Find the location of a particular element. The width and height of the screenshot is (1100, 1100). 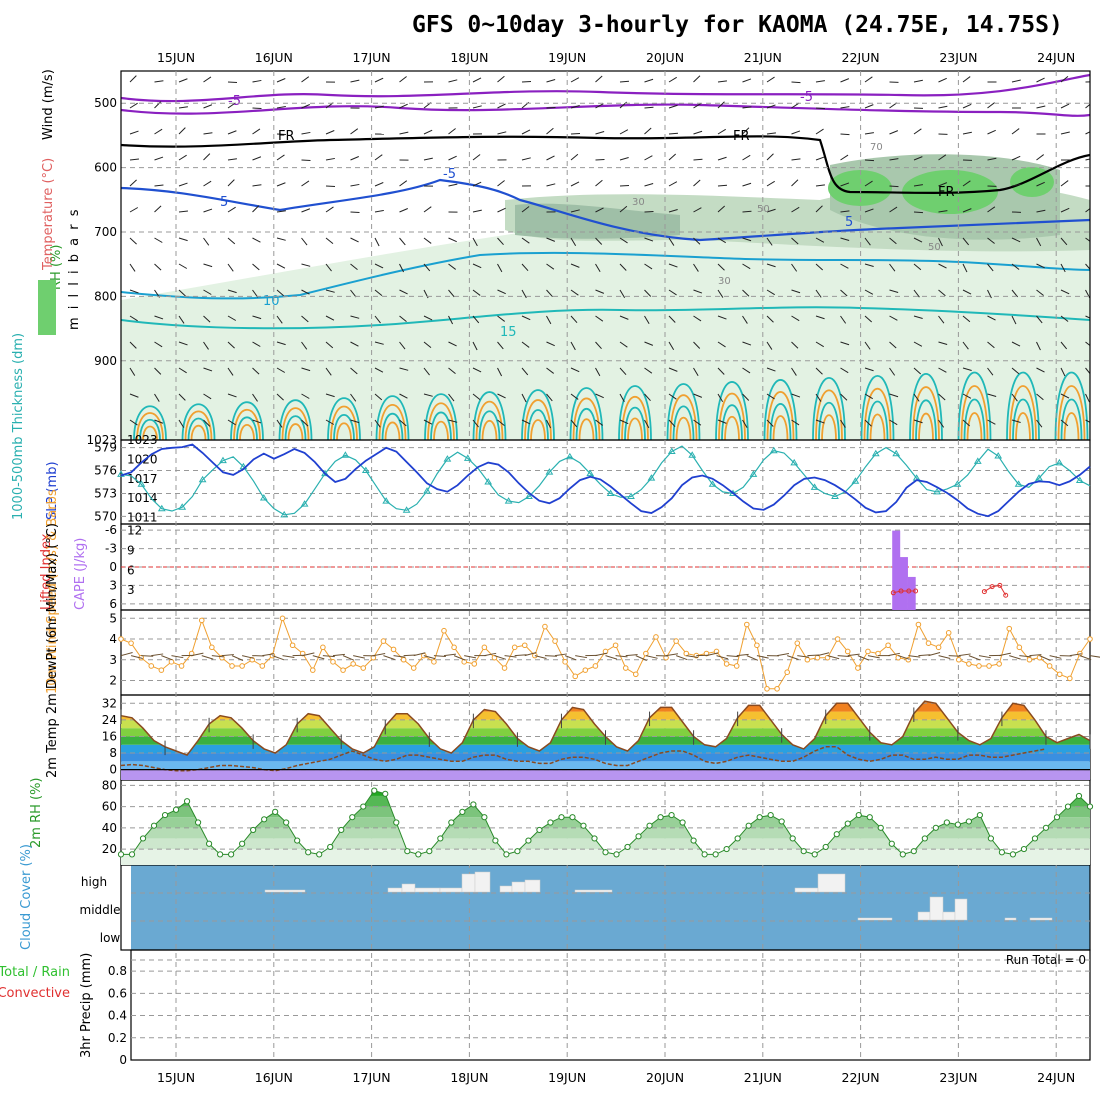

isotherm-minus5-top is located at coordinates (605, 88).